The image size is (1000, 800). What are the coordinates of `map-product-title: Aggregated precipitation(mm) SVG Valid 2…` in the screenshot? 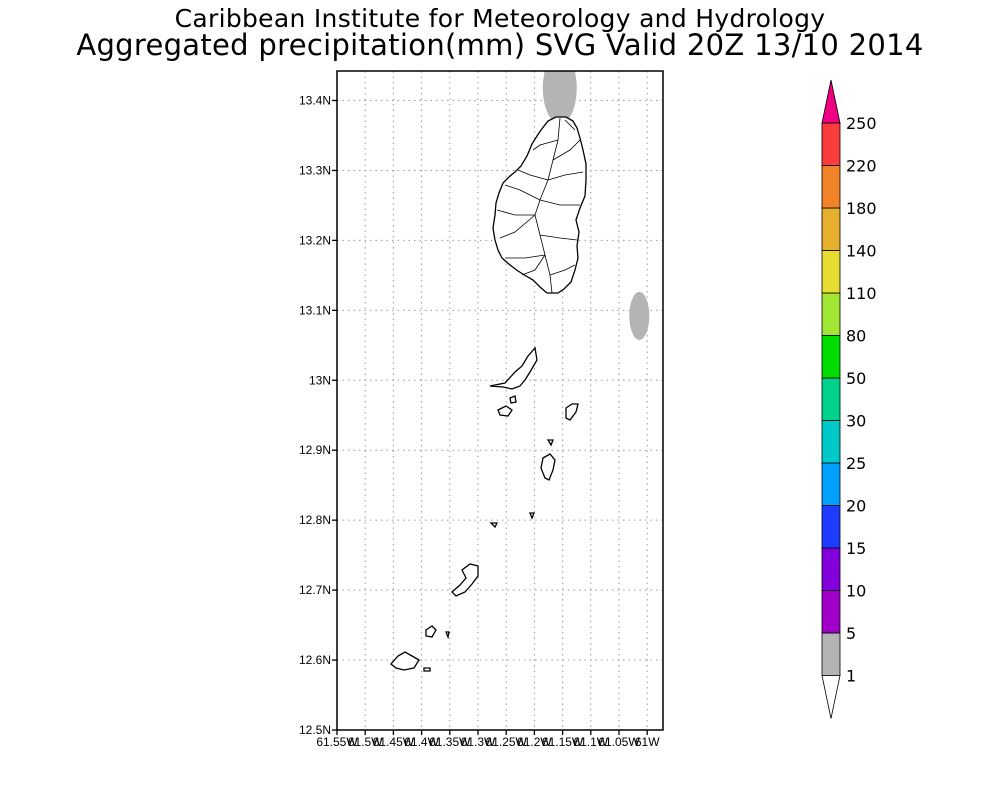 It's located at (500, 45).